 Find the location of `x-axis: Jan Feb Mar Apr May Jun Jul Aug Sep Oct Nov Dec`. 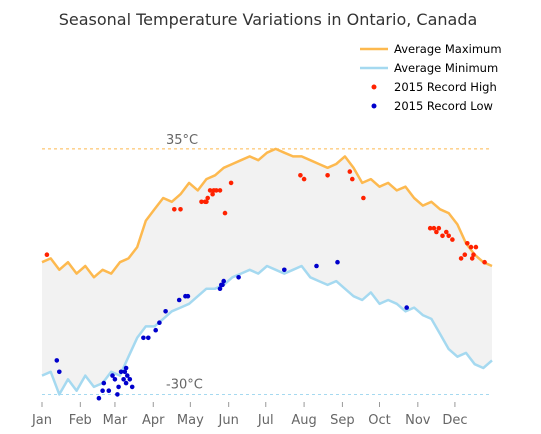

x-axis: Jan Feb Mar Apr May Jun Jul Aug Sep Oct Nov Dec is located at coordinates (249, 415).